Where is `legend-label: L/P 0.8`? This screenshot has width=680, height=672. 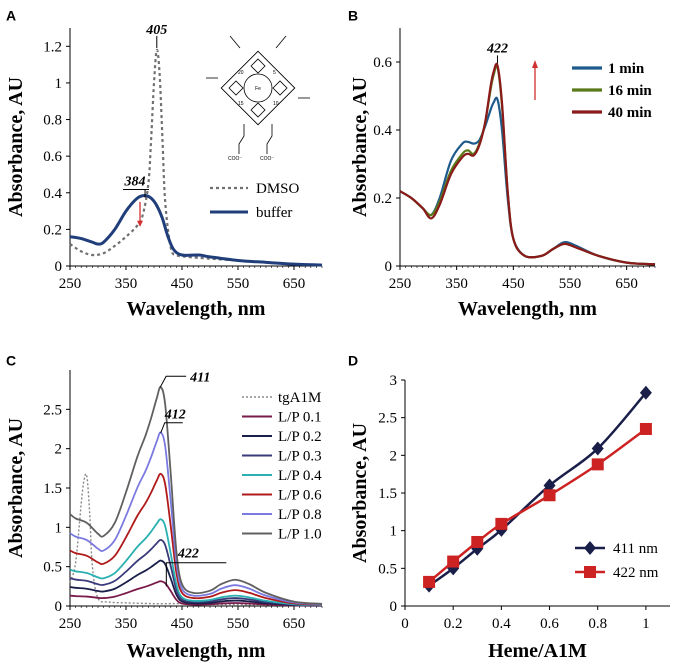 legend-label: L/P 0.8 is located at coordinates (300, 515).